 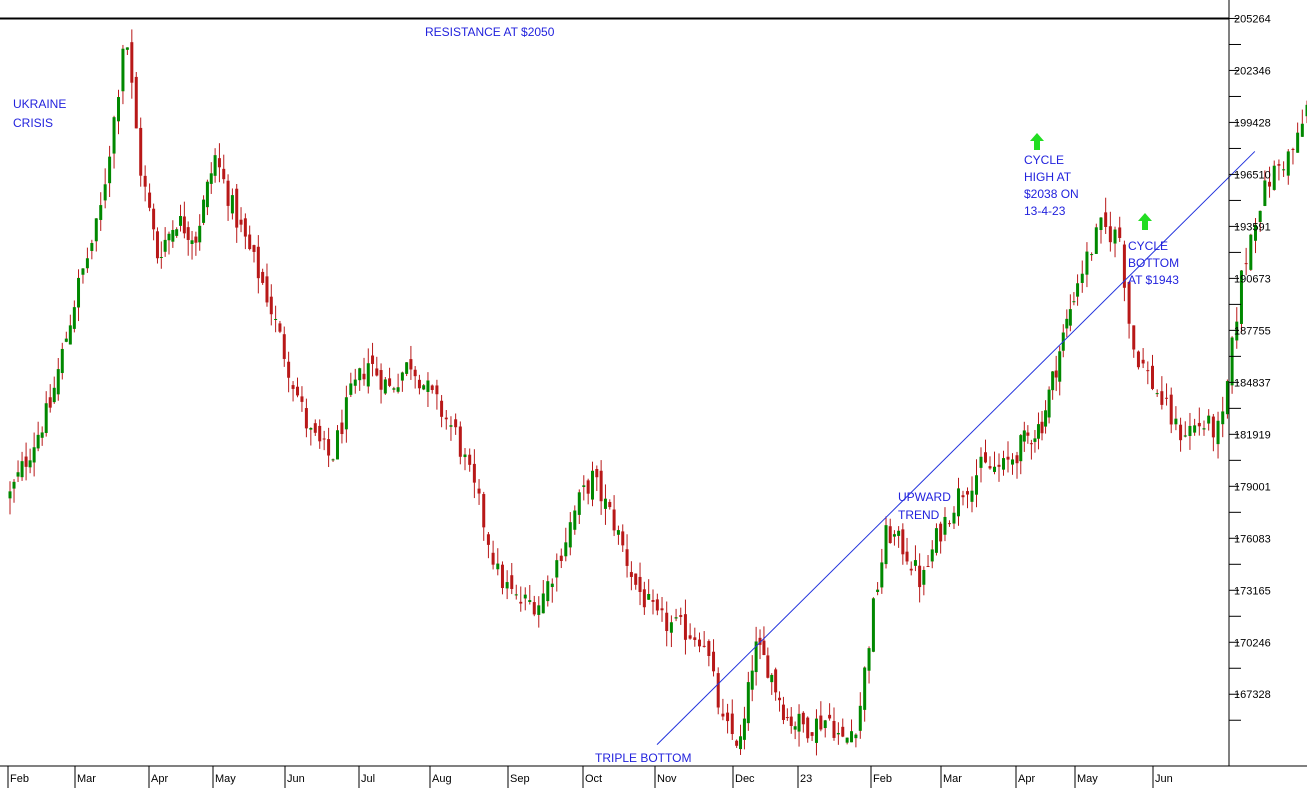 What do you see at coordinates (667, 779) in the screenshot?
I see `x-tick-label: Nov` at bounding box center [667, 779].